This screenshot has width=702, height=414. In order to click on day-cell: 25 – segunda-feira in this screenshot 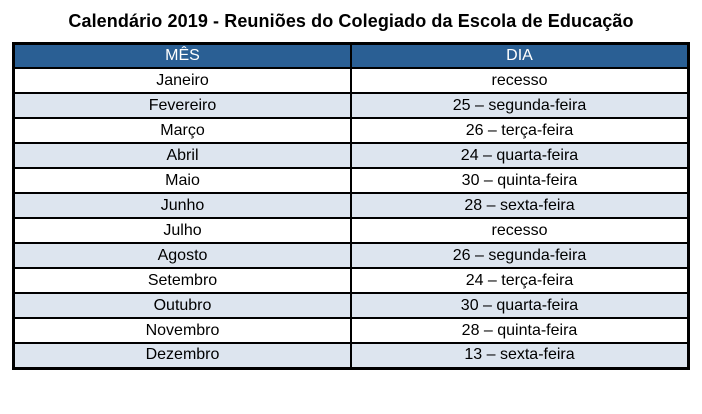, I will do `click(520, 106)`.